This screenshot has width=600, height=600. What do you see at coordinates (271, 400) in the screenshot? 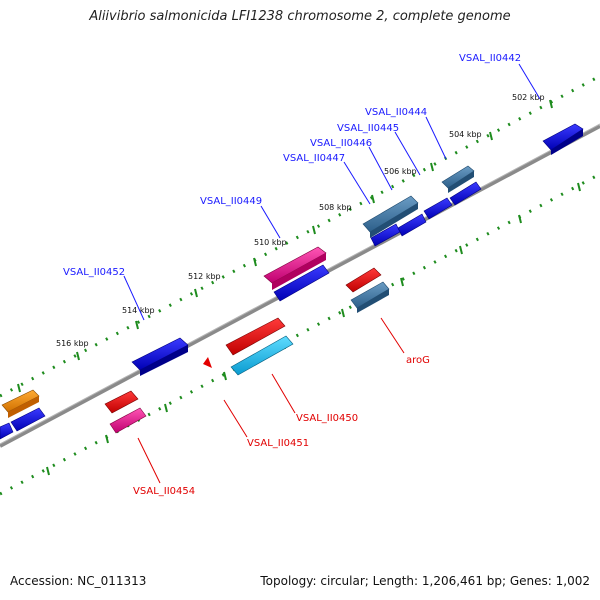
I see `leader-lines-reverse` at bounding box center [271, 400].